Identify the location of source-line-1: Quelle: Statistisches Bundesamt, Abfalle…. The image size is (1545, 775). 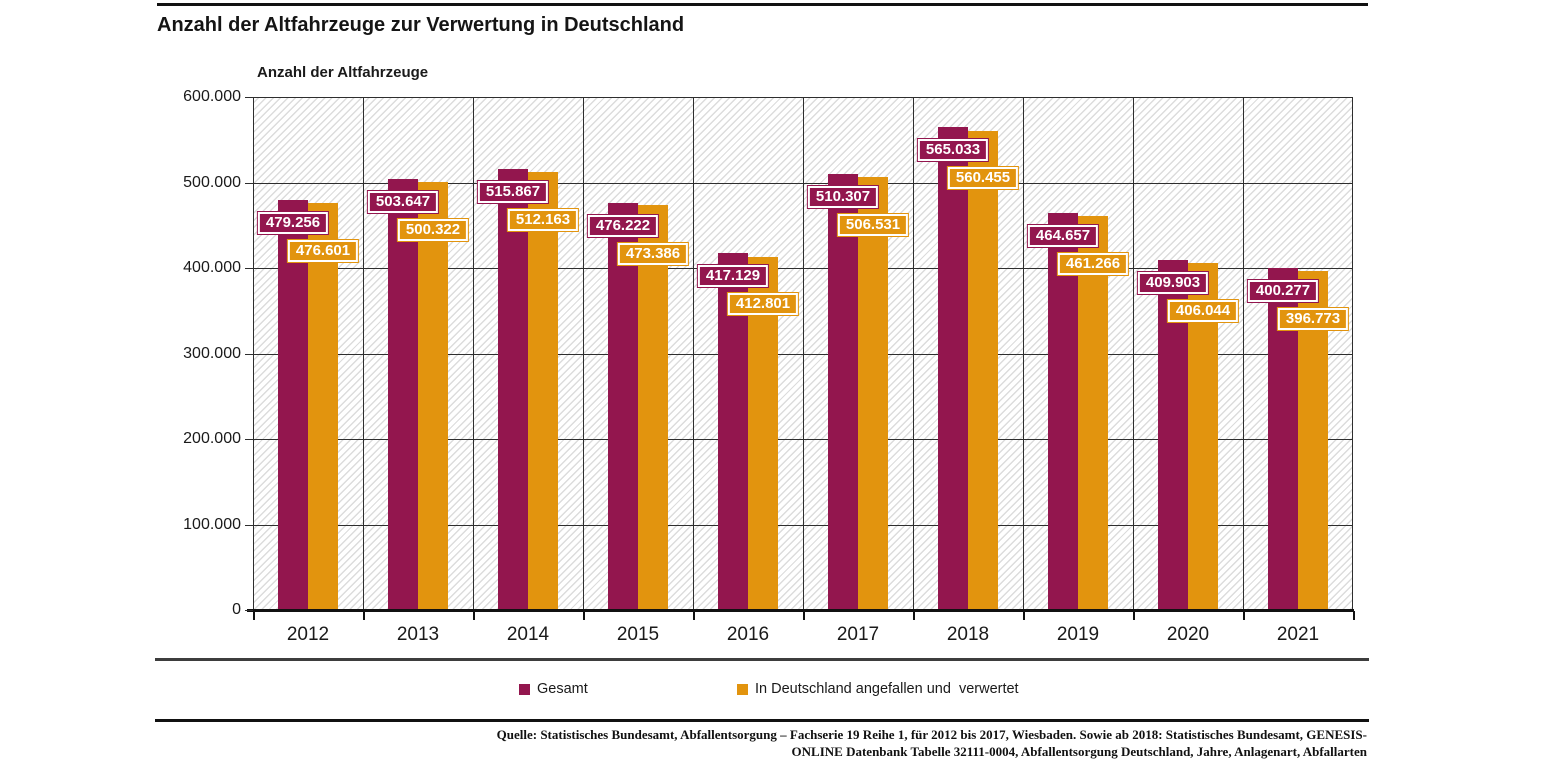
(931, 734).